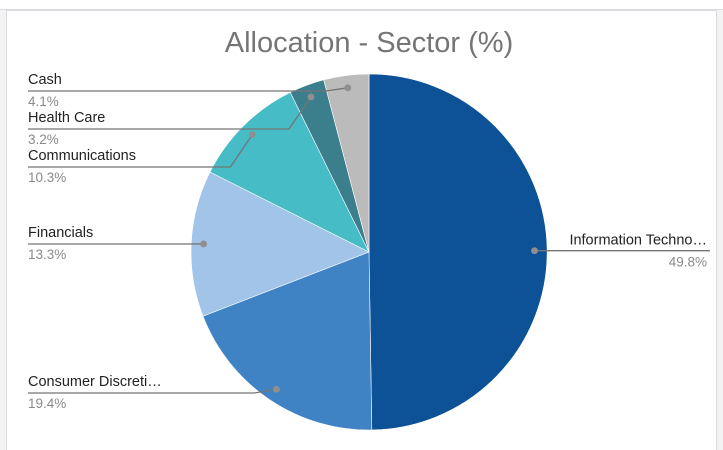 Image resolution: width=723 pixels, height=450 pixels. Describe the element at coordinates (252, 134) in the screenshot. I see `leader-dot-communications` at that location.